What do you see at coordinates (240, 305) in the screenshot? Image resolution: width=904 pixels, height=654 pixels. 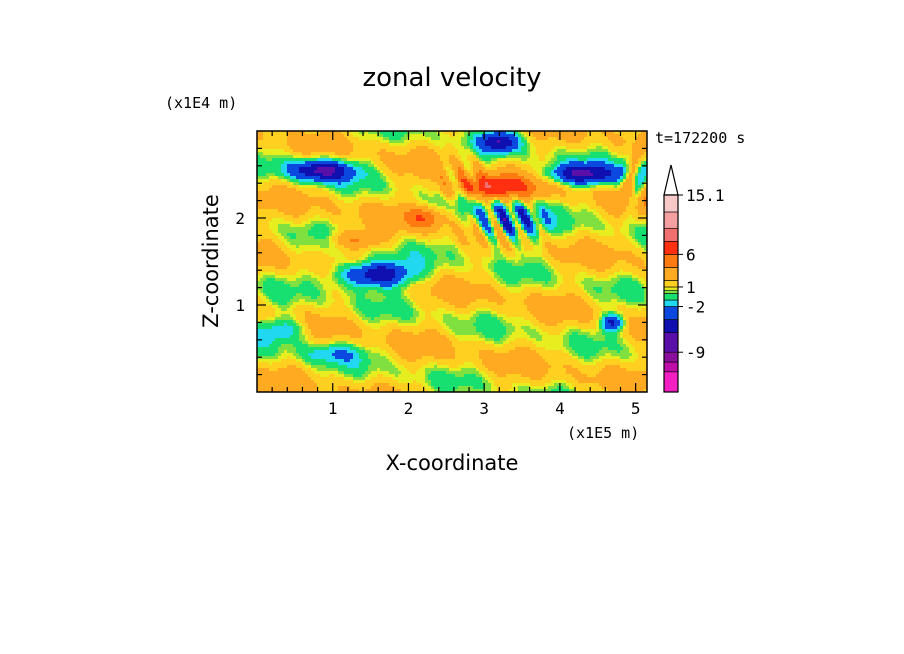 I see `y-tick-label: 1` at bounding box center [240, 305].